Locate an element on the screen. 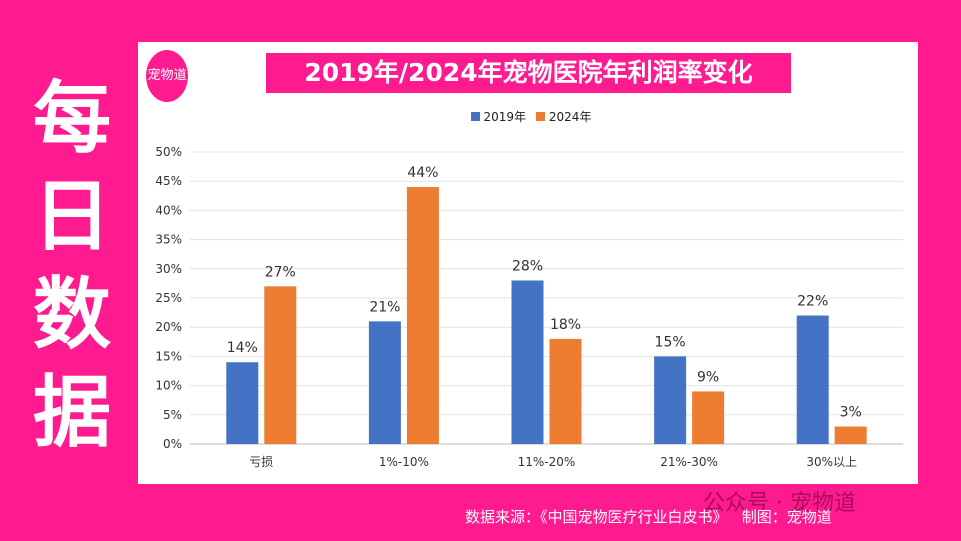 This screenshot has width=961, height=541. x-tick-label: 11%-20% is located at coordinates (547, 462).